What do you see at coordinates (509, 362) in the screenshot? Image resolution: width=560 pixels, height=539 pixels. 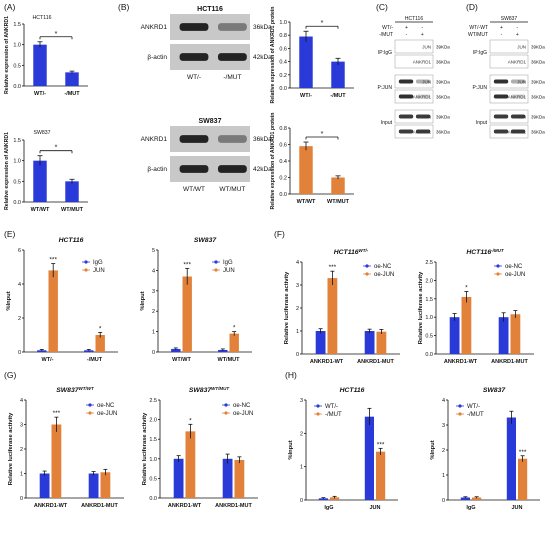 I see `x-tick-label: ANKRD1-MUT` at bounding box center [509, 362].